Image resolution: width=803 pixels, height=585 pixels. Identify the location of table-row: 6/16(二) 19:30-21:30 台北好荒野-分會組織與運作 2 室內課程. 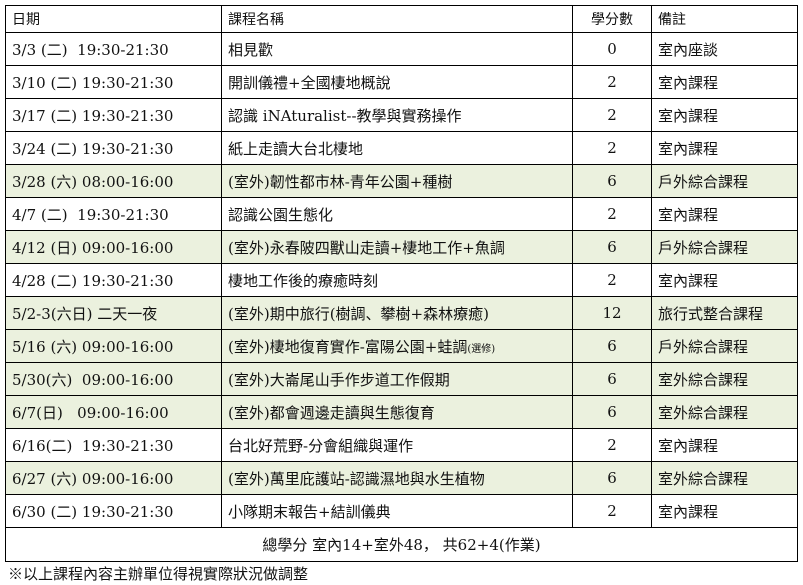
(401, 445).